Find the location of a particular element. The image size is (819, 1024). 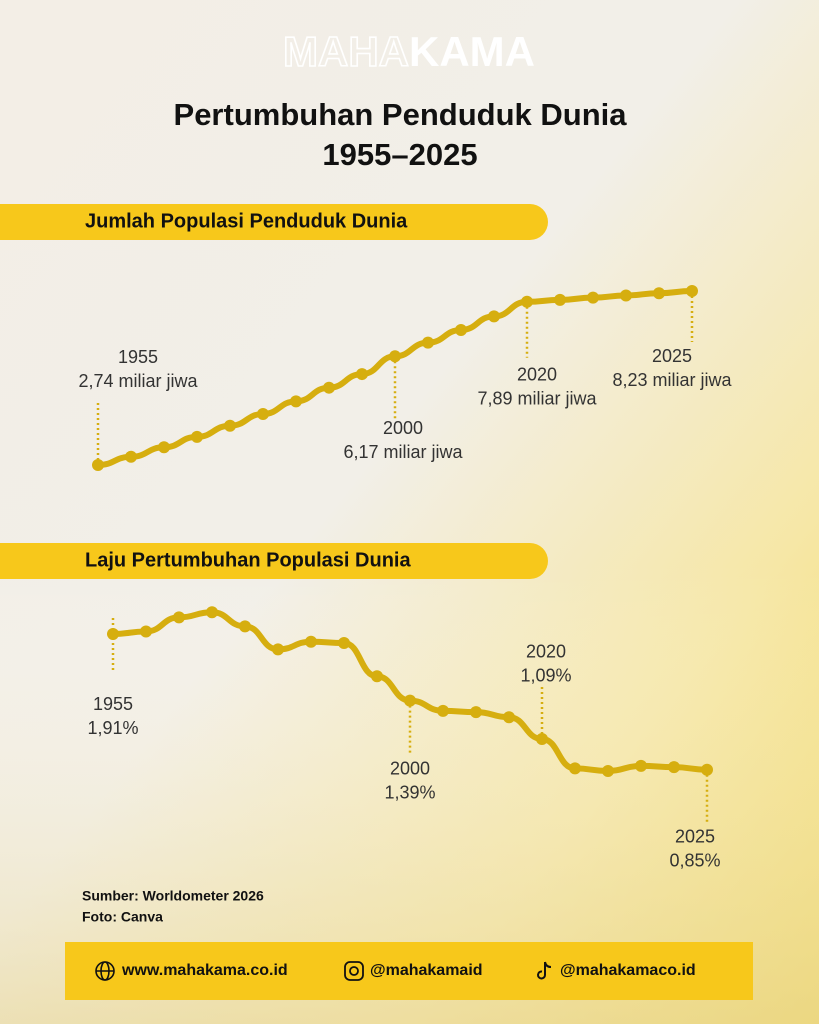

annotation-value: 2,74 miliar jiwa is located at coordinates (138, 381).